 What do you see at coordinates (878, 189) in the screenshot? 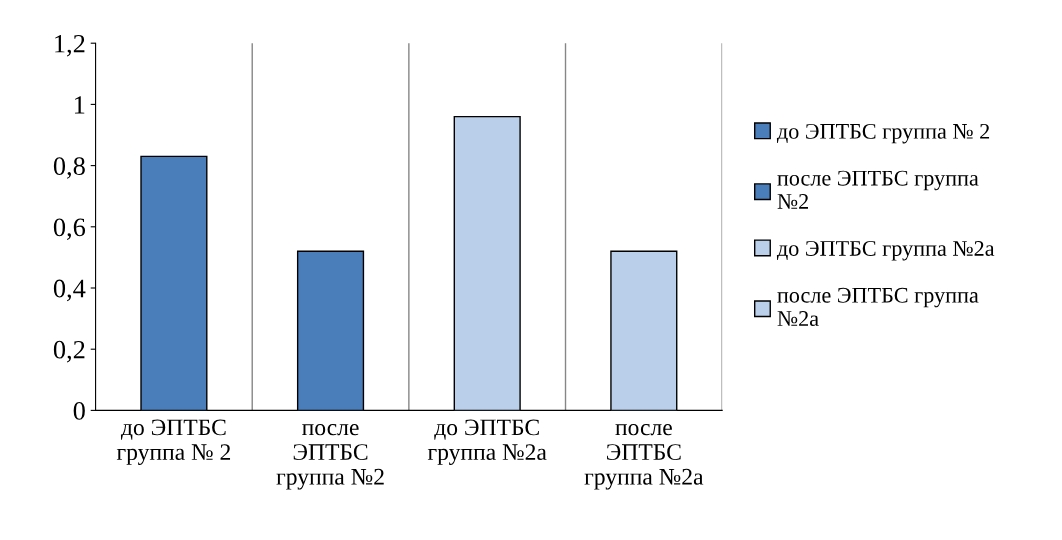
I see `legend-label: после ЭПТБС группа №2` at bounding box center [878, 189].